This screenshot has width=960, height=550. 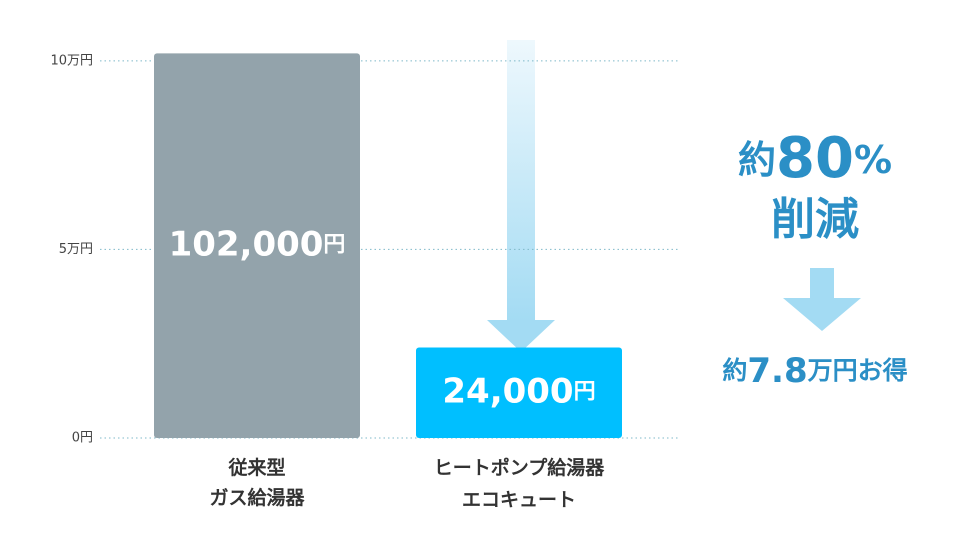 I want to click on bar, so click(x=519, y=392).